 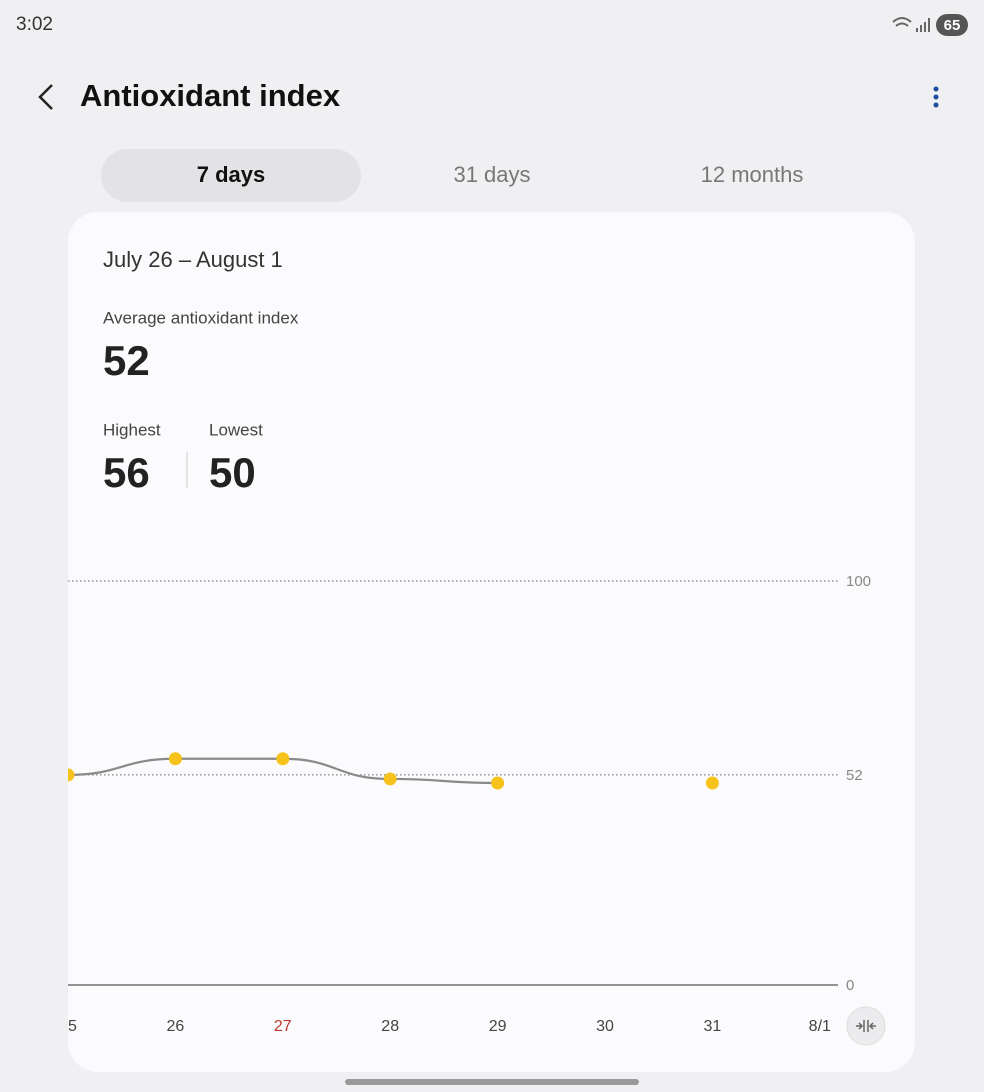 What do you see at coordinates (390, 1026) in the screenshot?
I see `x-tick-label: 28` at bounding box center [390, 1026].